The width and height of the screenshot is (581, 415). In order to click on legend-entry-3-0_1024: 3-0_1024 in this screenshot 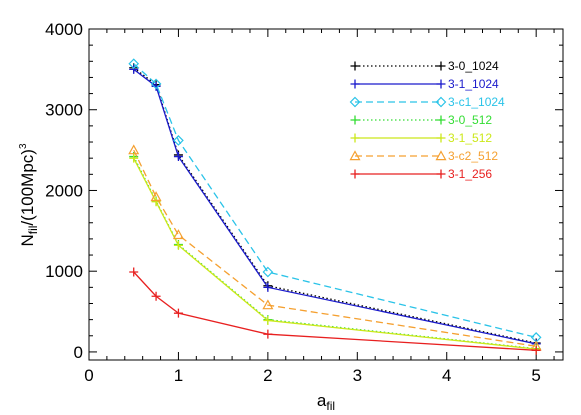, I will do `click(424, 66)`.